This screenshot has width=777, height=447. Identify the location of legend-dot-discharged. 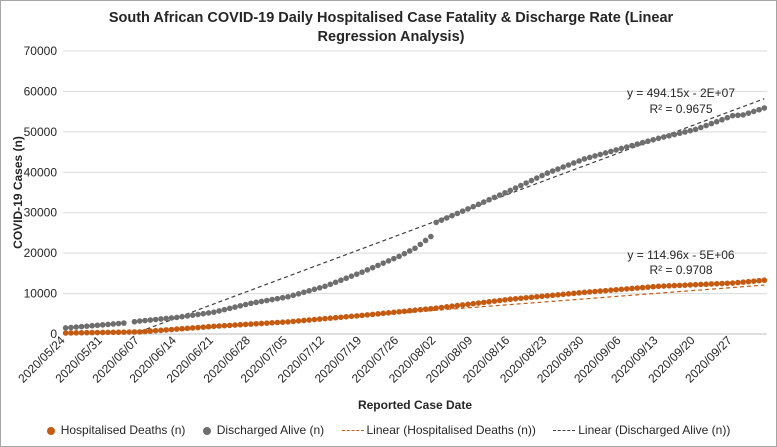
(206, 430).